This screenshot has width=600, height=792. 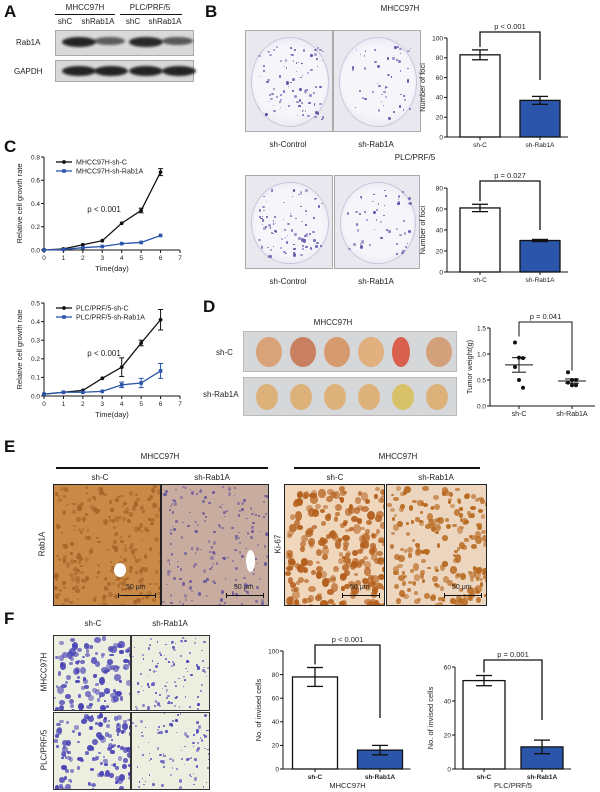 What do you see at coordinates (125, 71) in the screenshot?
I see `western-blot-gapdh` at bounding box center [125, 71].